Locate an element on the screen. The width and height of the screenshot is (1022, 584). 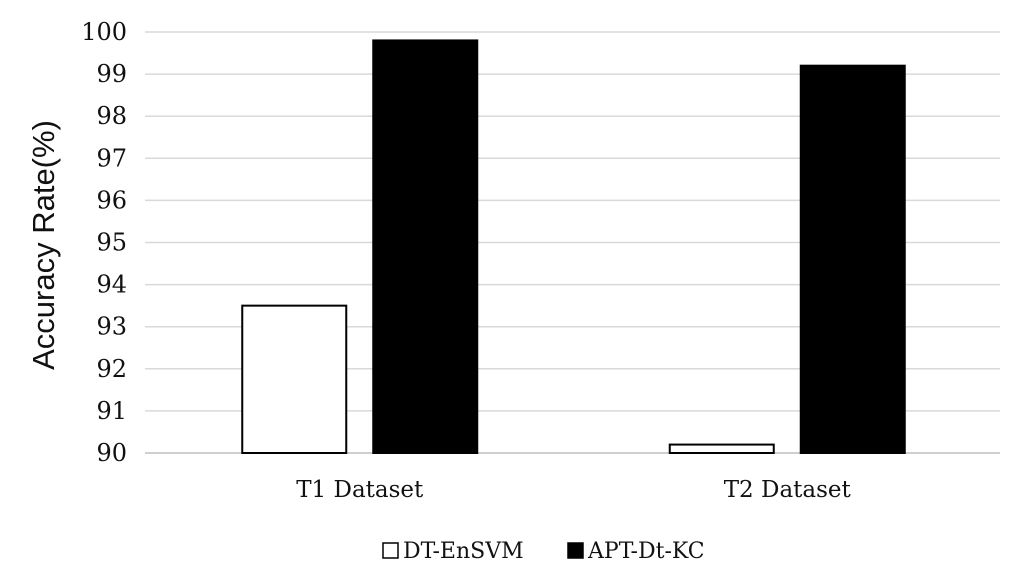
y-tick-label: 90 is located at coordinates (111, 453).